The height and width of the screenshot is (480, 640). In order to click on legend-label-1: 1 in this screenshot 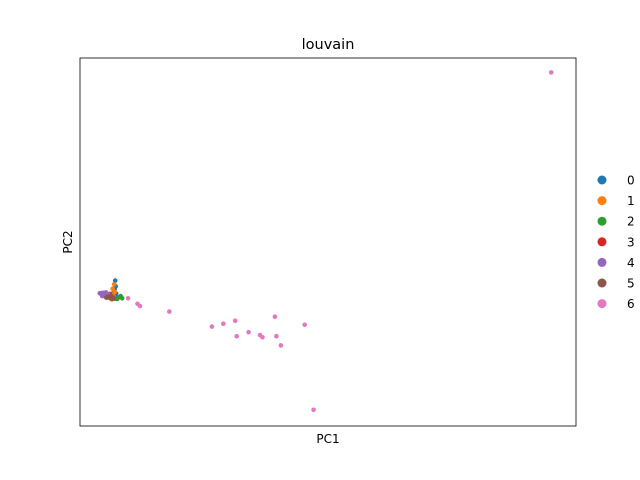, I will do `click(631, 201)`.